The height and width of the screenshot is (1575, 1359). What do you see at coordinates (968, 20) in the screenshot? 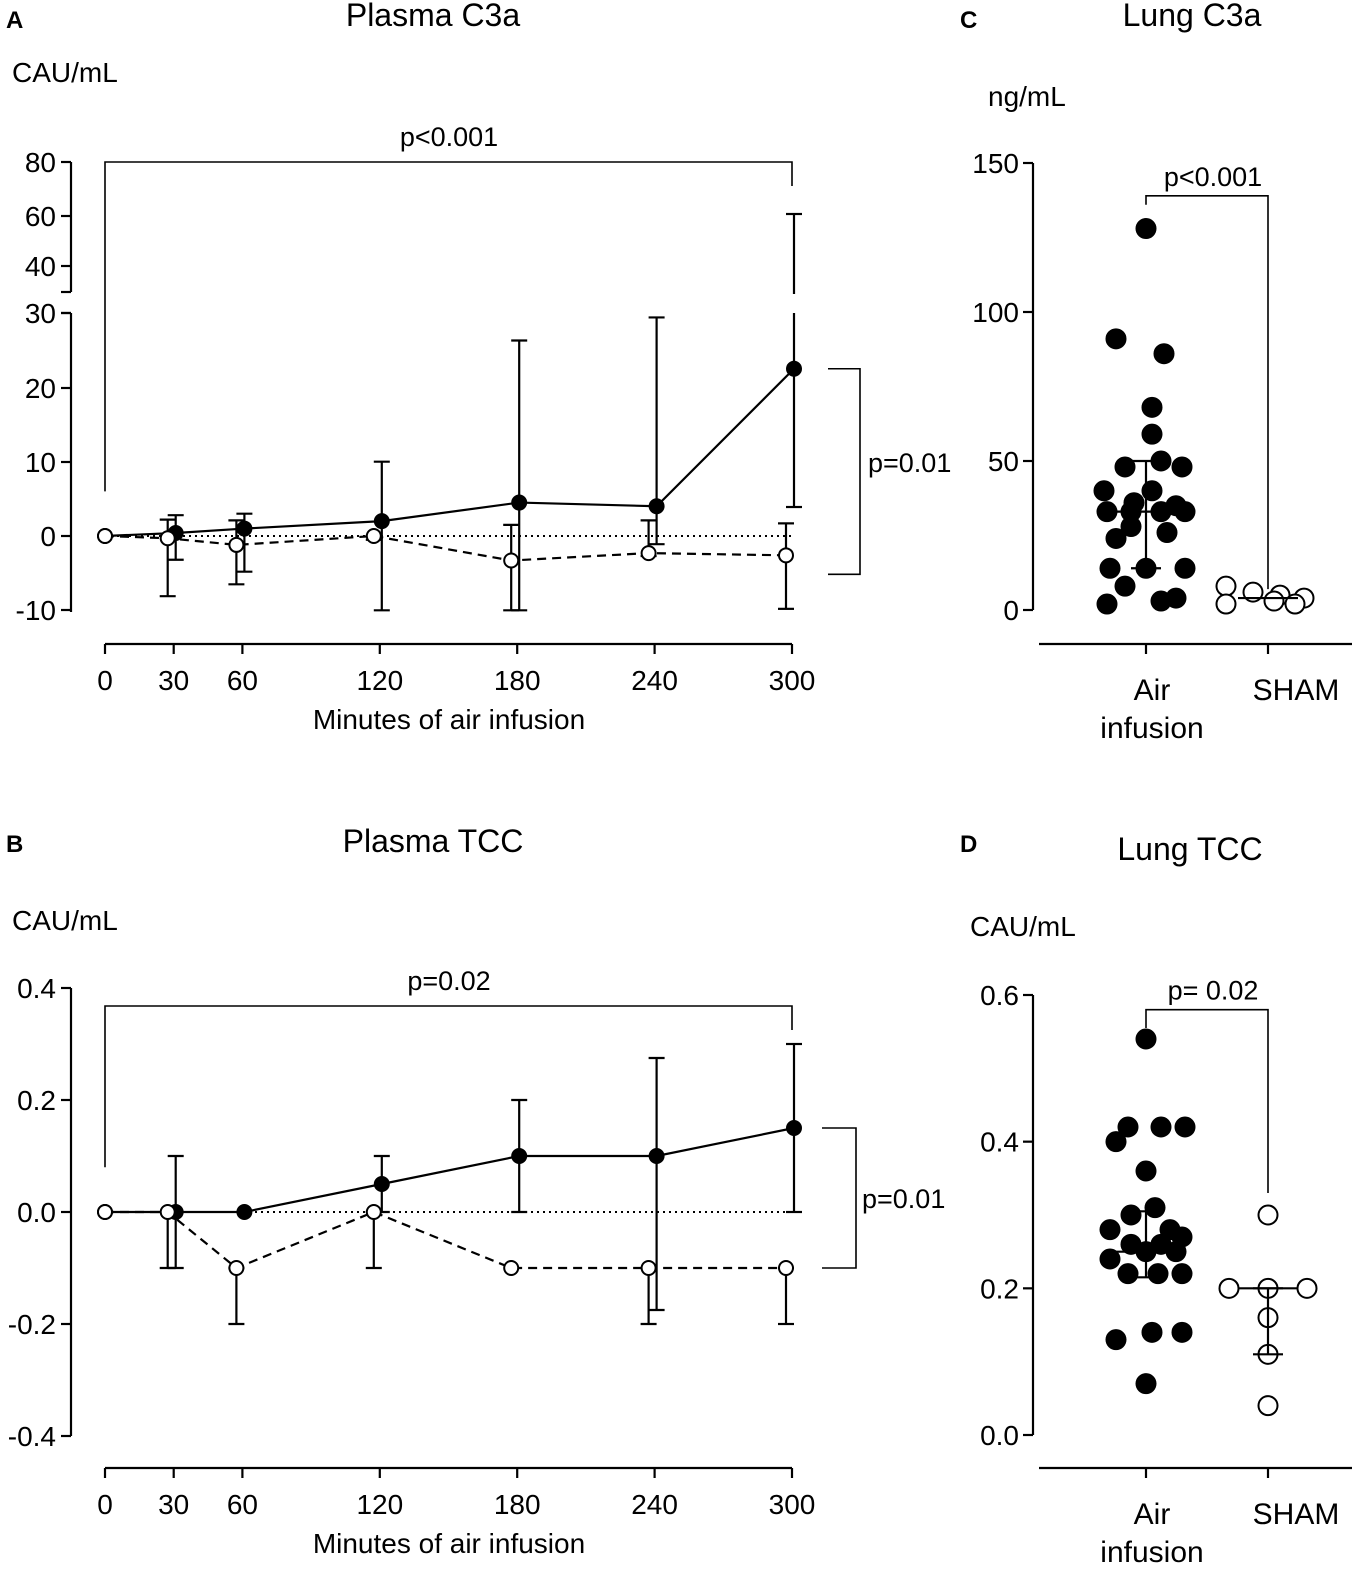
I see `panel-c-letter: C` at bounding box center [968, 20].